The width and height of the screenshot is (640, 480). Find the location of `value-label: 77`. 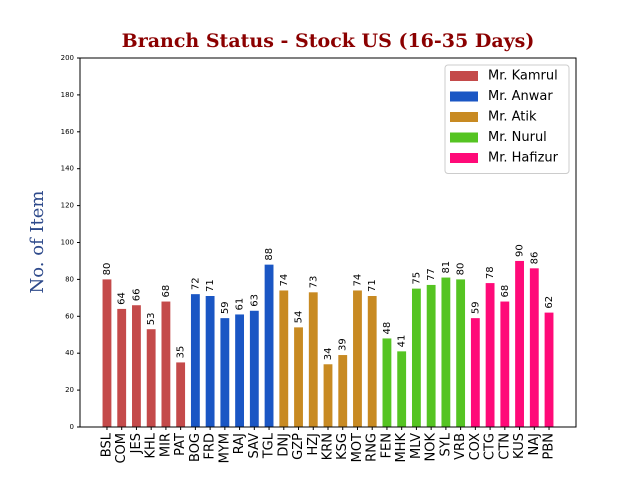

value-label: 77 is located at coordinates (431, 274).